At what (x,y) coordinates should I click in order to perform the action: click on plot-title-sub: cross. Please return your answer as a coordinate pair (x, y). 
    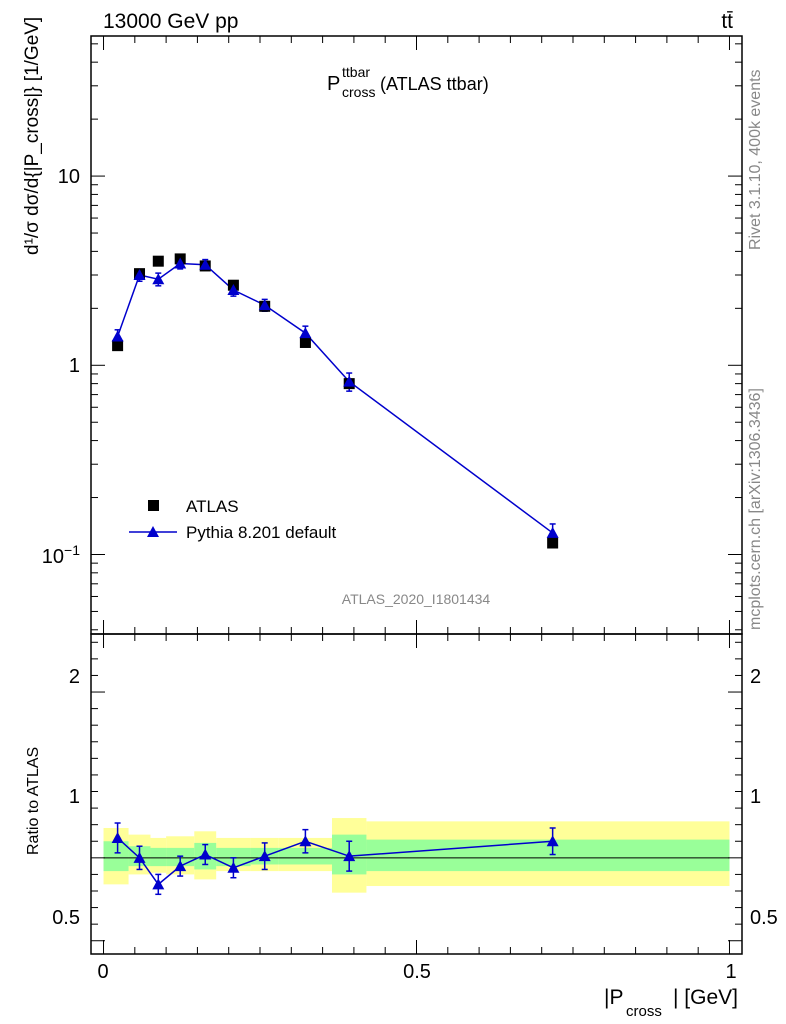
    Looking at the image, I should click on (358, 92).